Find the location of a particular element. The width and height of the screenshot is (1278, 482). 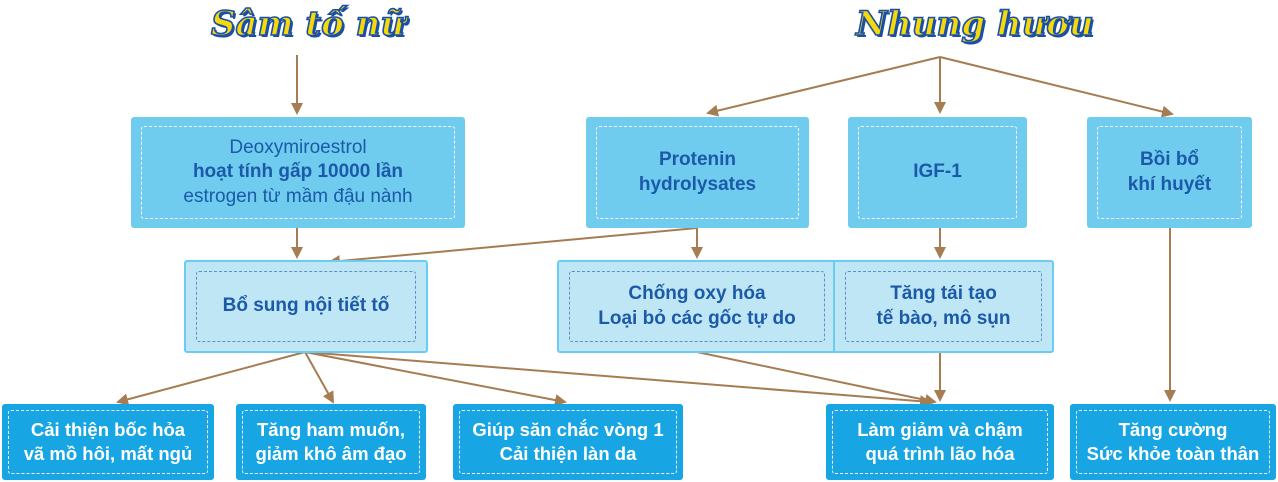

caithien-line-2: vã mồ hôi, mất ngủ is located at coordinates (108, 453).